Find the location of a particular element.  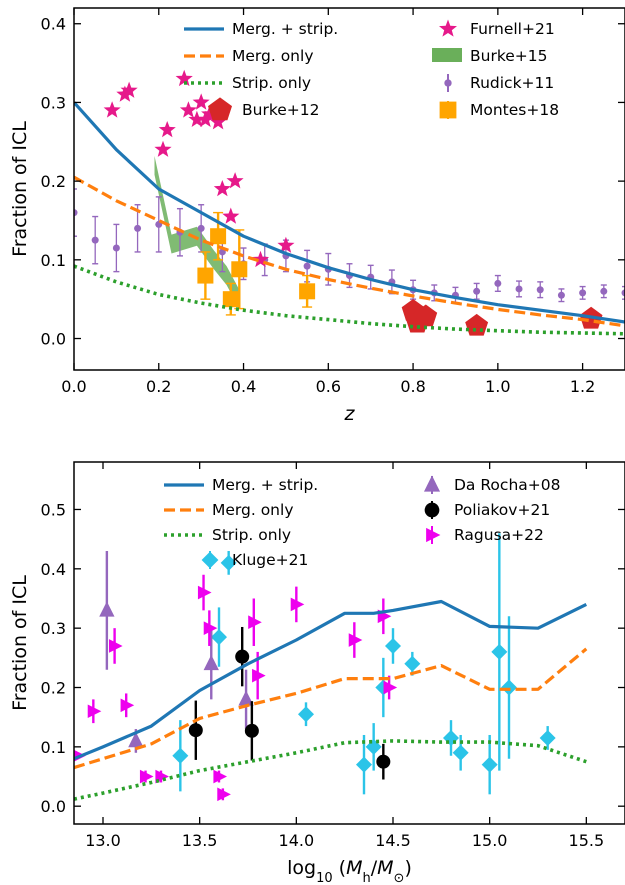

legend-label: Poliakov+21 is located at coordinates (502, 510).